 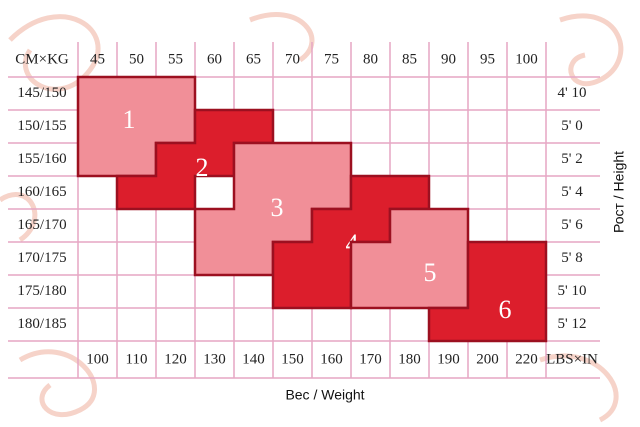 I want to click on size-number: 3, so click(x=277, y=207).